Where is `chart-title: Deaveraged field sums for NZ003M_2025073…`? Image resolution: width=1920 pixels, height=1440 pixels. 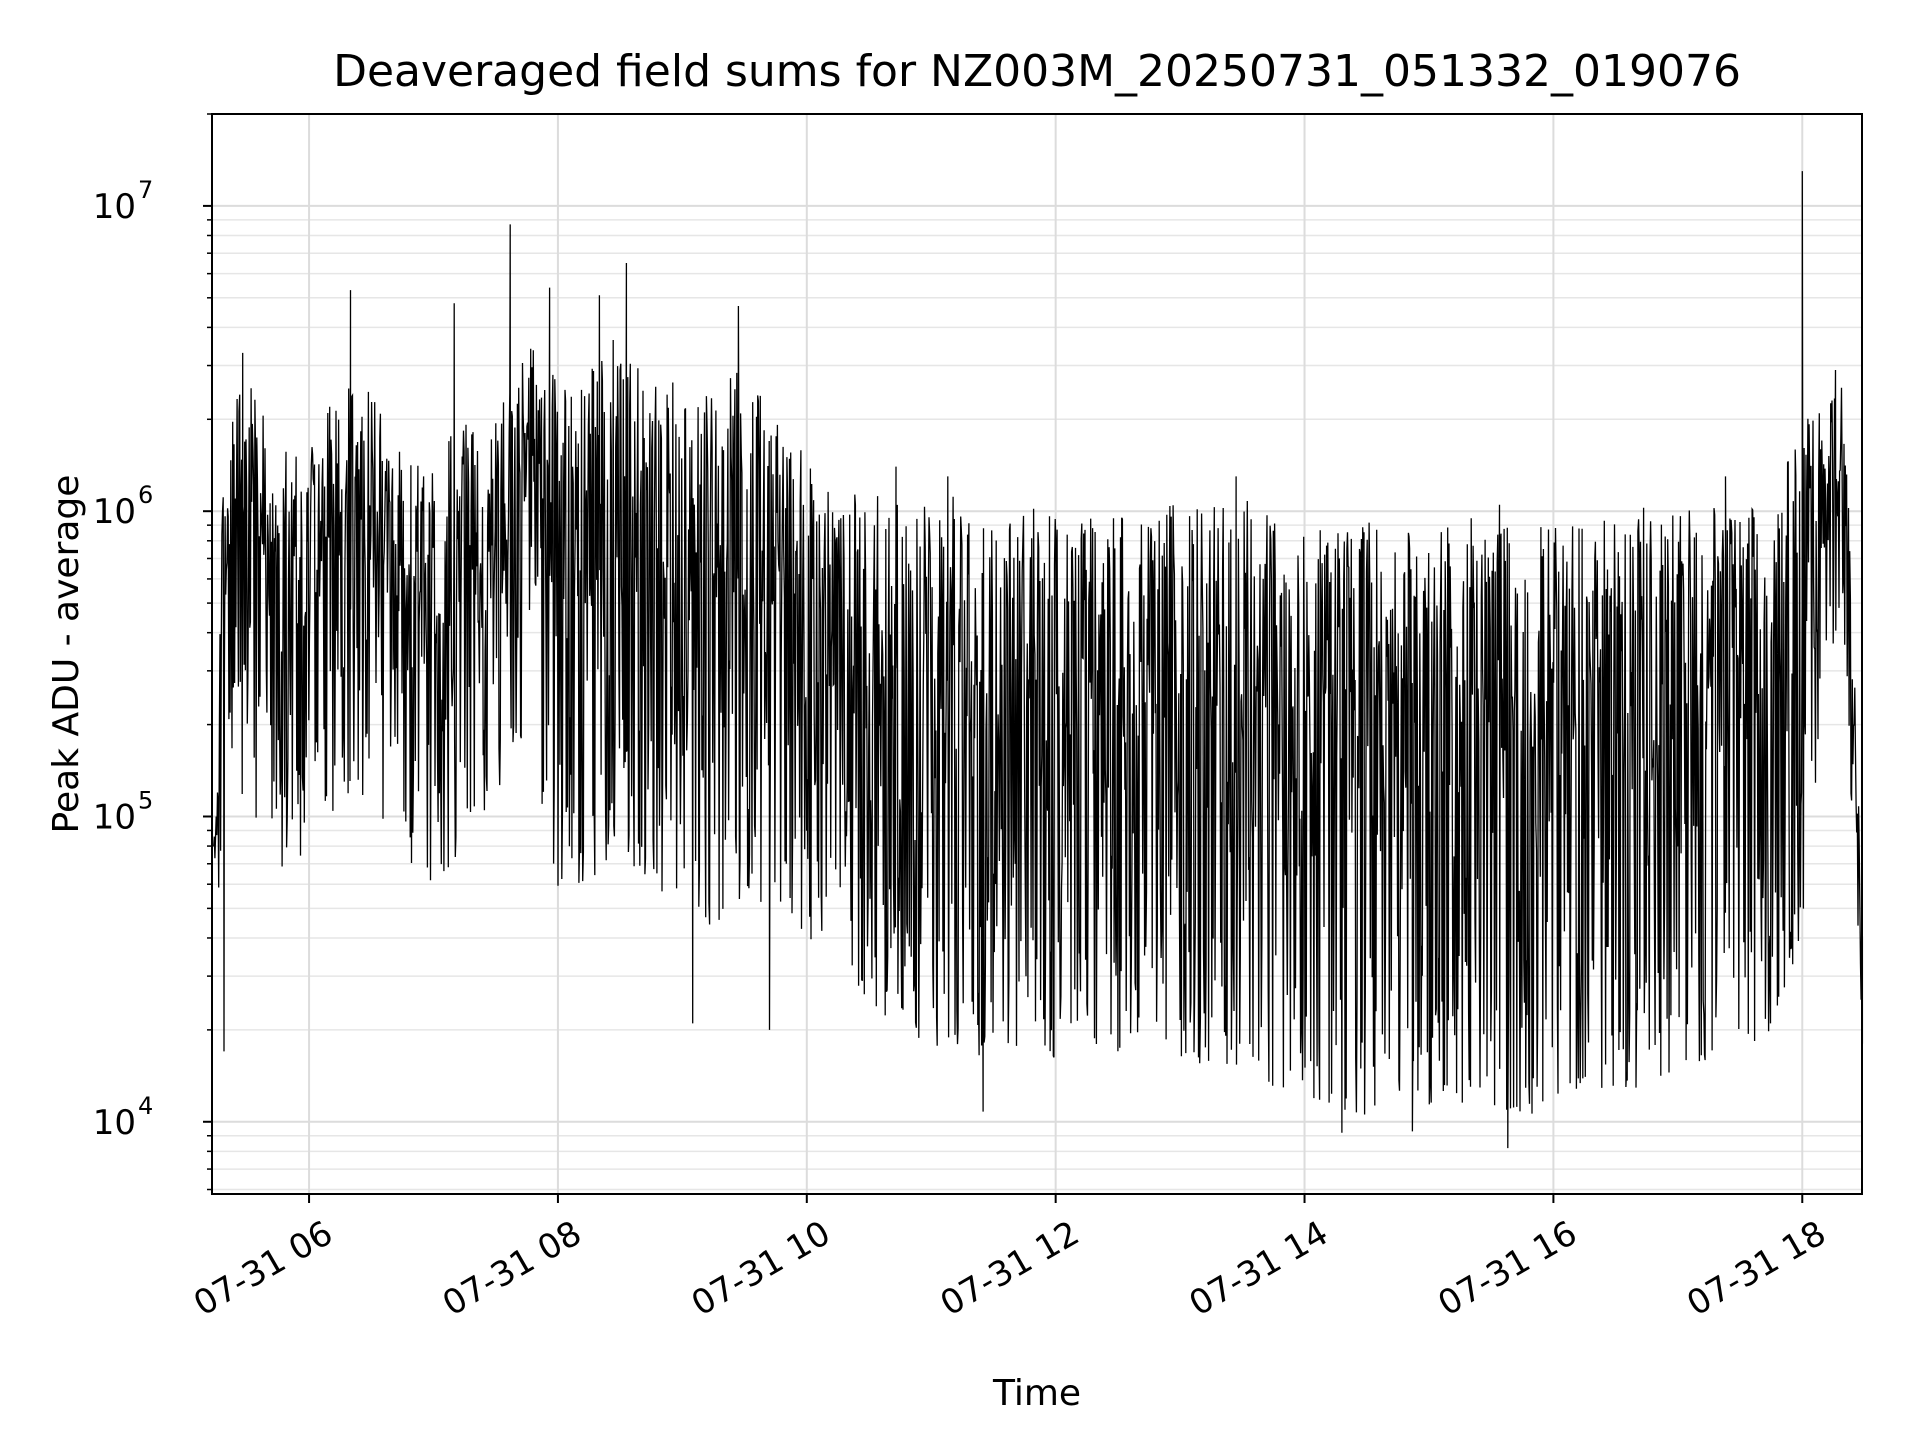 chart-title: Deaveraged field sums for NZ003M_2025073… is located at coordinates (1037, 71).